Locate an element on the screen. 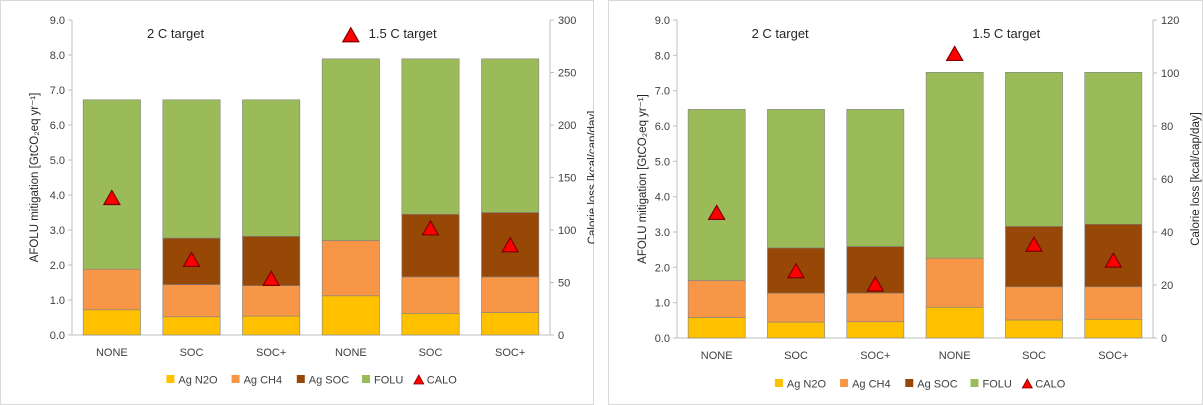 The image size is (1203, 405). y-tick-label-left: 5.0 is located at coordinates (662, 162).